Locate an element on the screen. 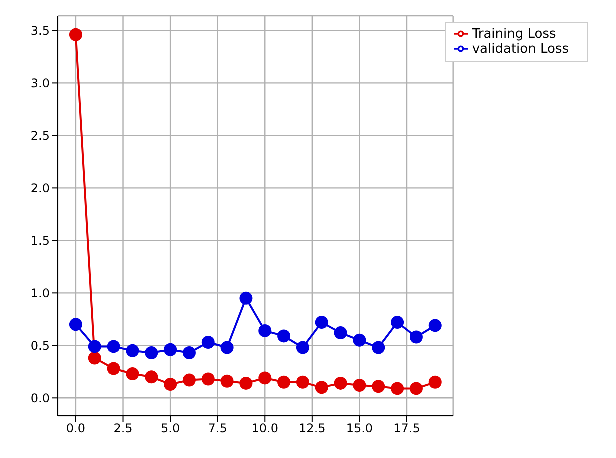  y-tick-label: 3.5 is located at coordinates (40, 31).